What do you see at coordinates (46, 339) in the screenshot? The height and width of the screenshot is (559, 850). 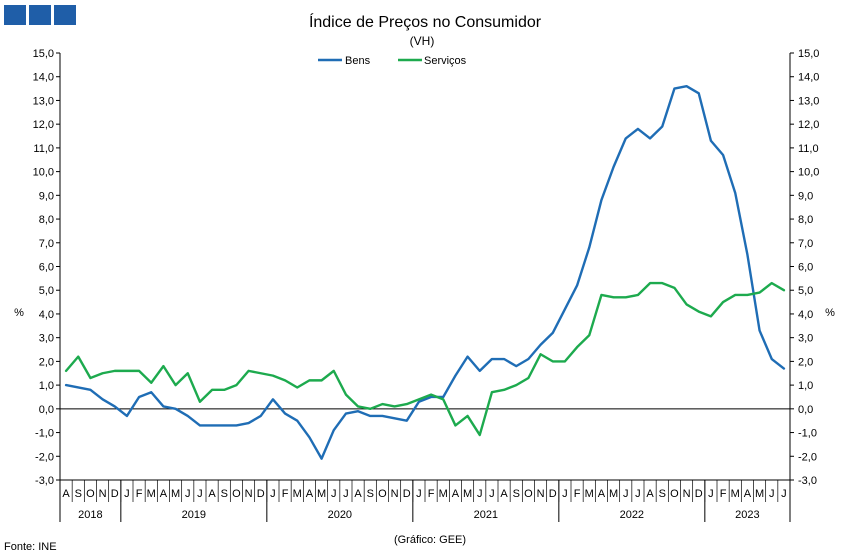 I see `y-tick-label-left: 3,0` at bounding box center [46, 339].